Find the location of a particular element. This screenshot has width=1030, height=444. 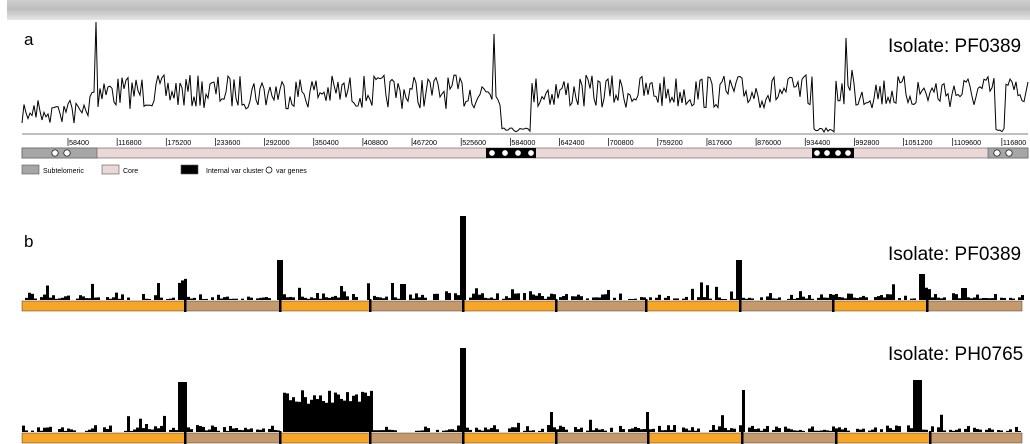

legend-label: Core is located at coordinates (130, 171).